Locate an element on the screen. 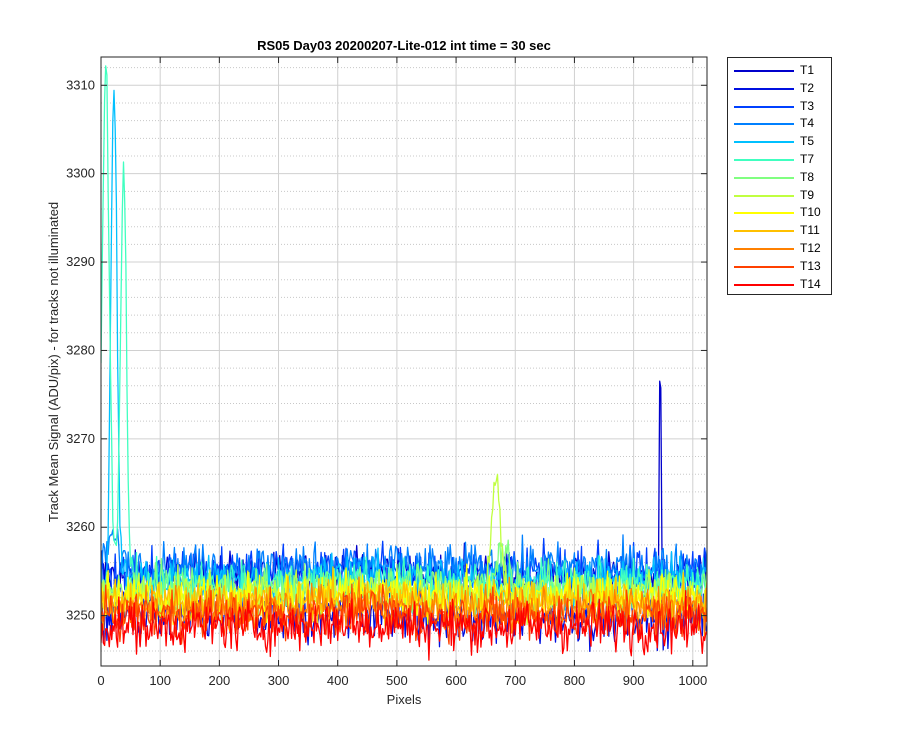  legend-label: T13 is located at coordinates (810, 265).